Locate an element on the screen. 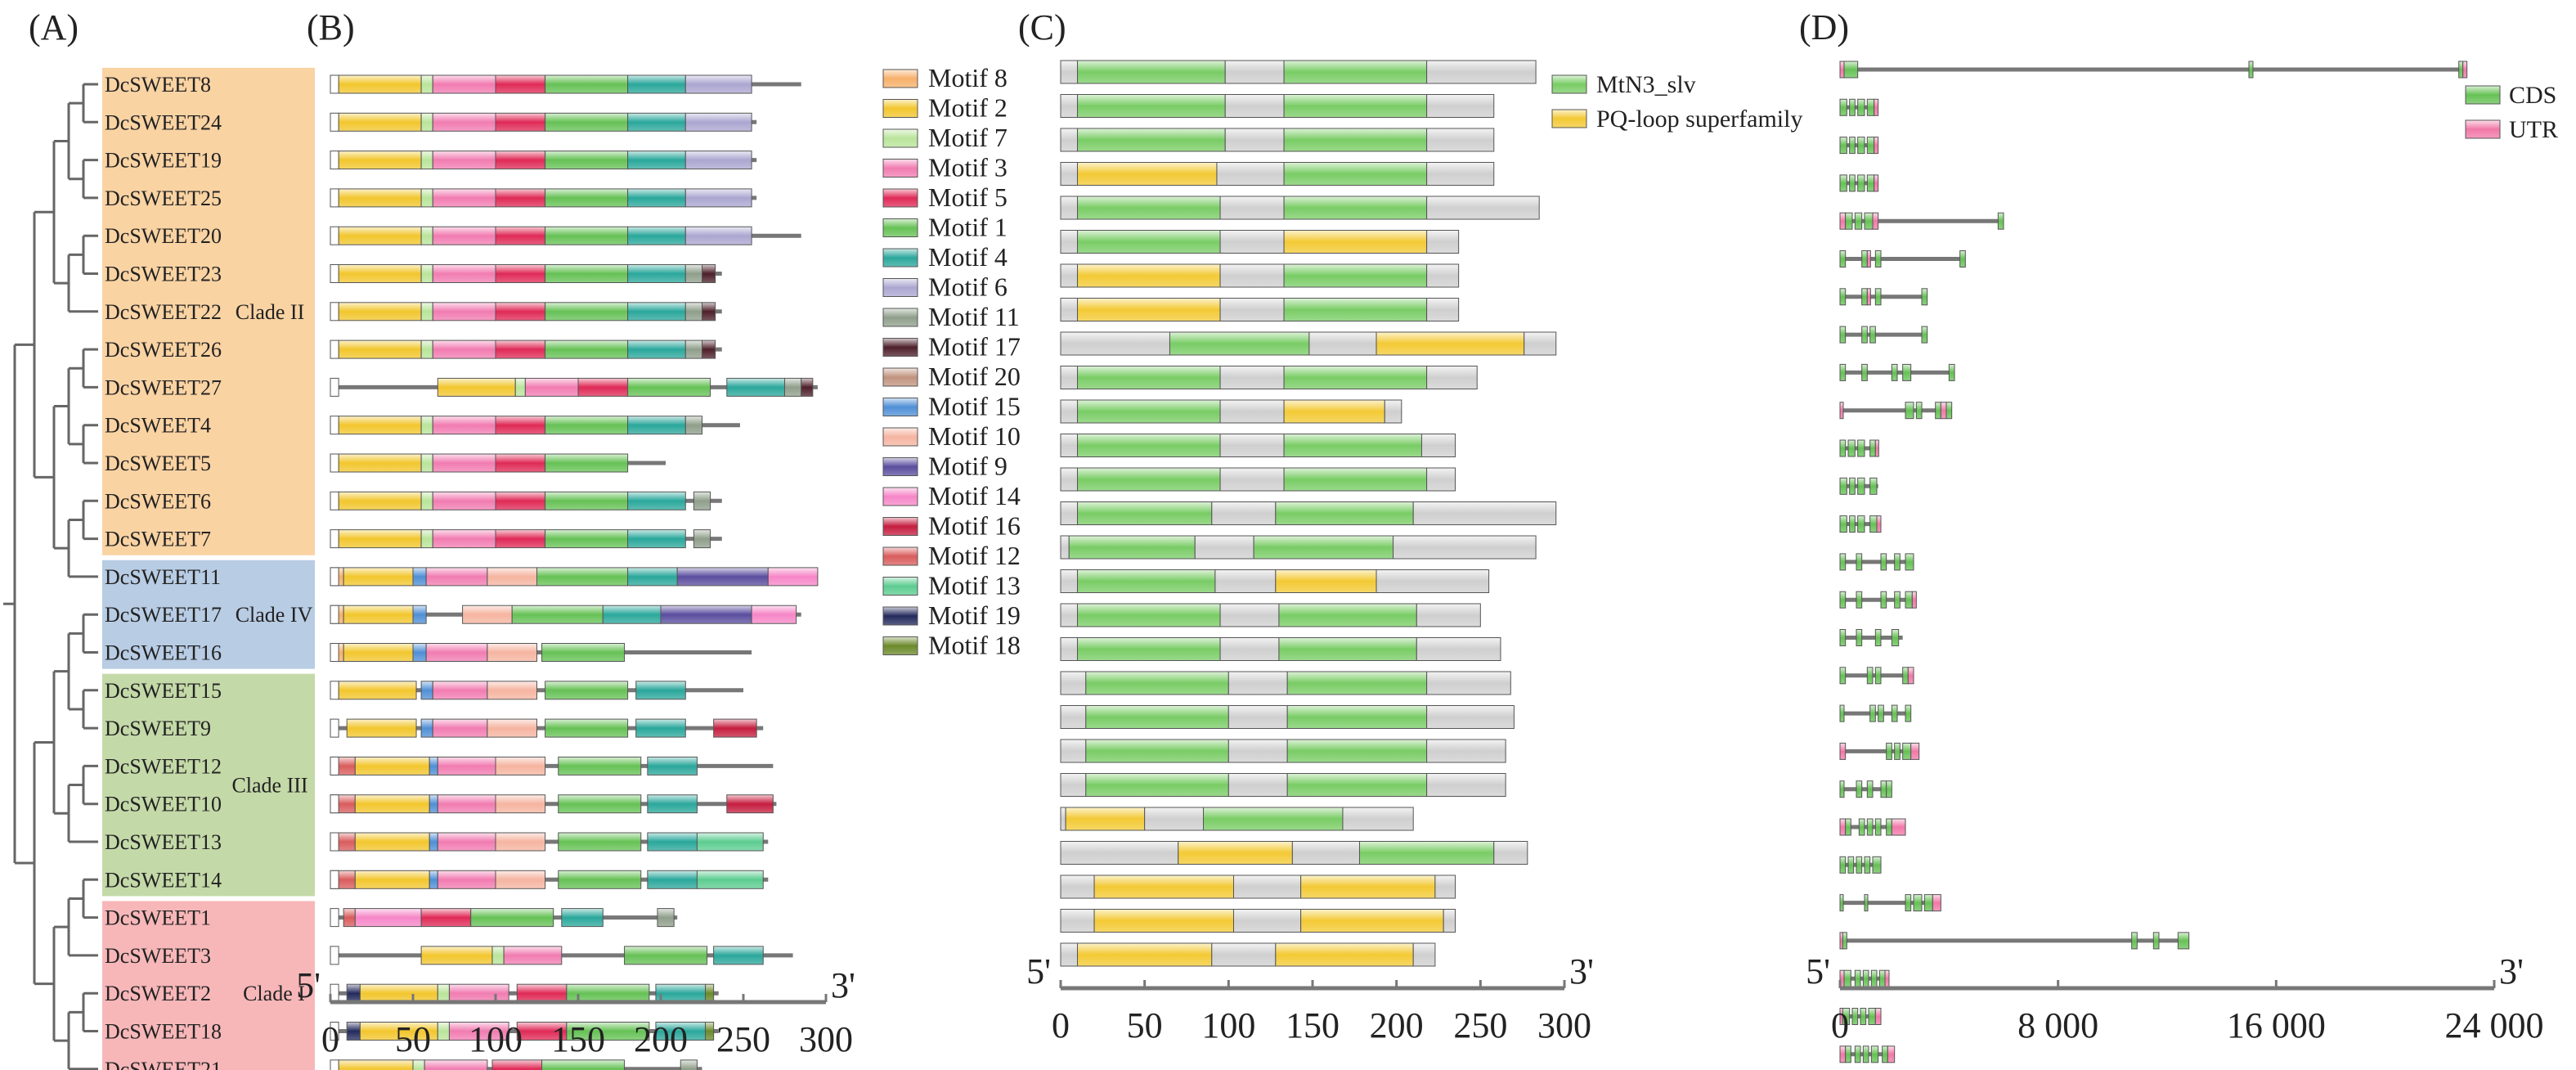  gene-label: DcSWEET25 is located at coordinates (164, 199).